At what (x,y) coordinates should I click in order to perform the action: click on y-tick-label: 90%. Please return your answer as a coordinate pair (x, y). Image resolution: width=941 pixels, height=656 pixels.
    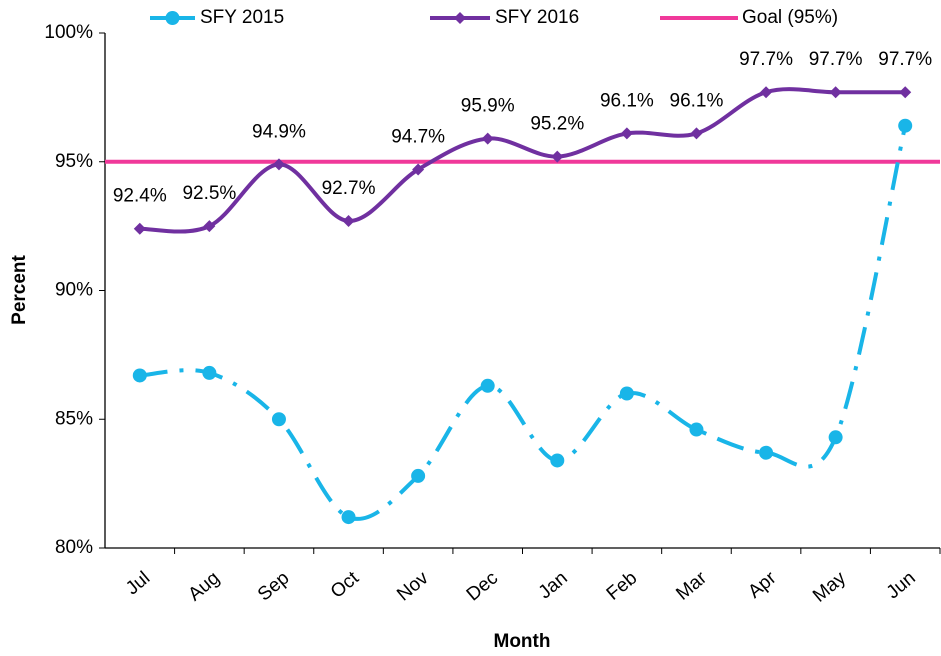
    Looking at the image, I should click on (74, 290).